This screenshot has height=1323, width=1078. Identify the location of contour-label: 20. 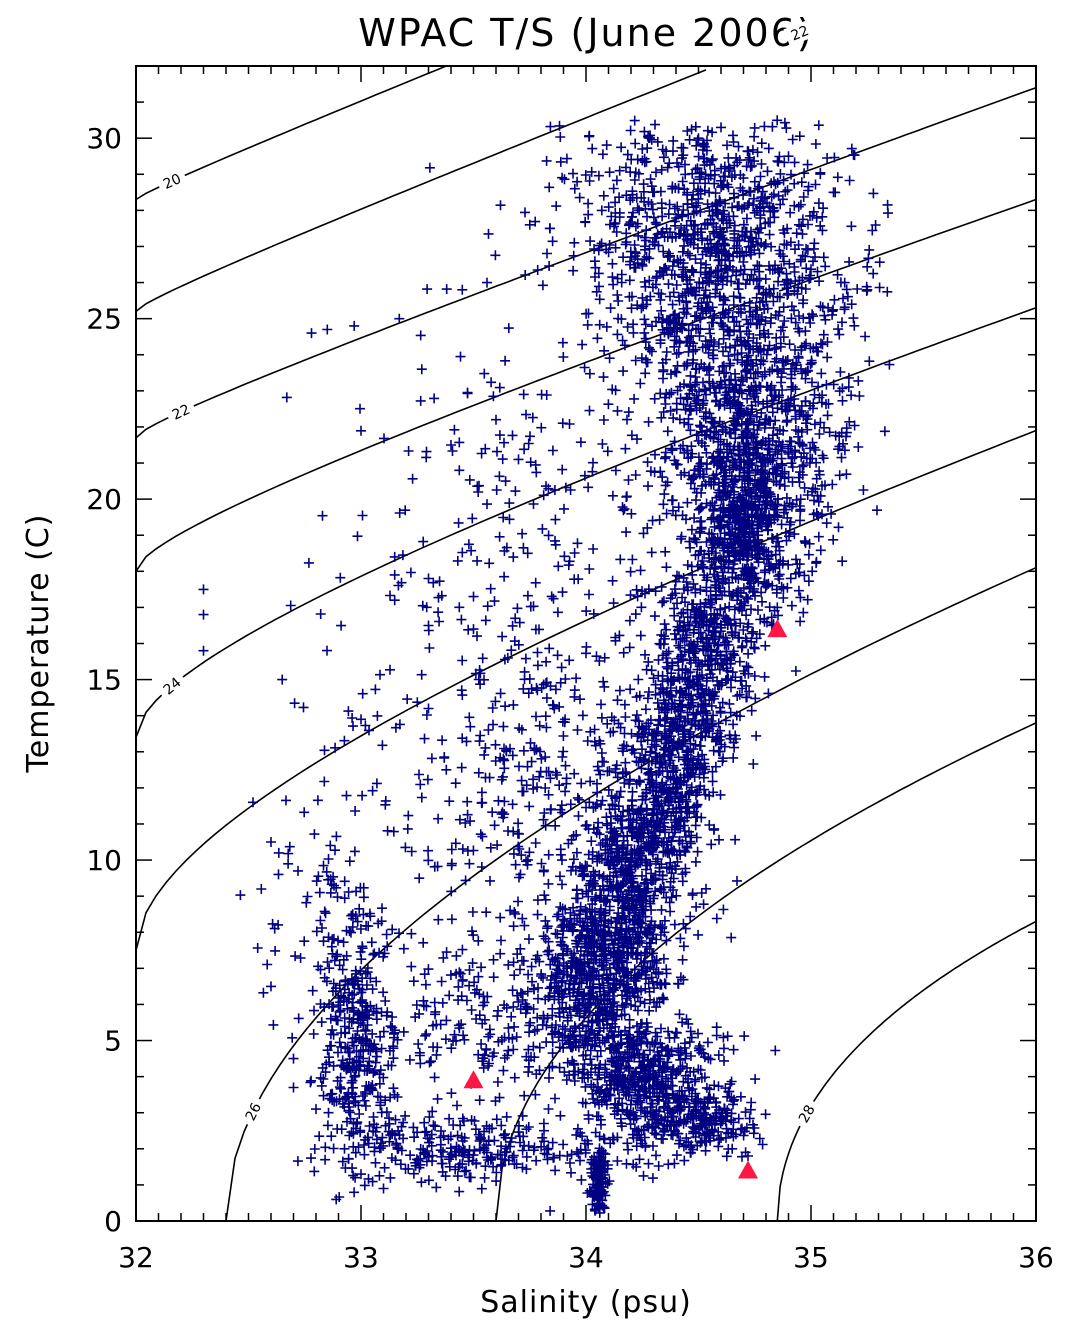
(172, 182).